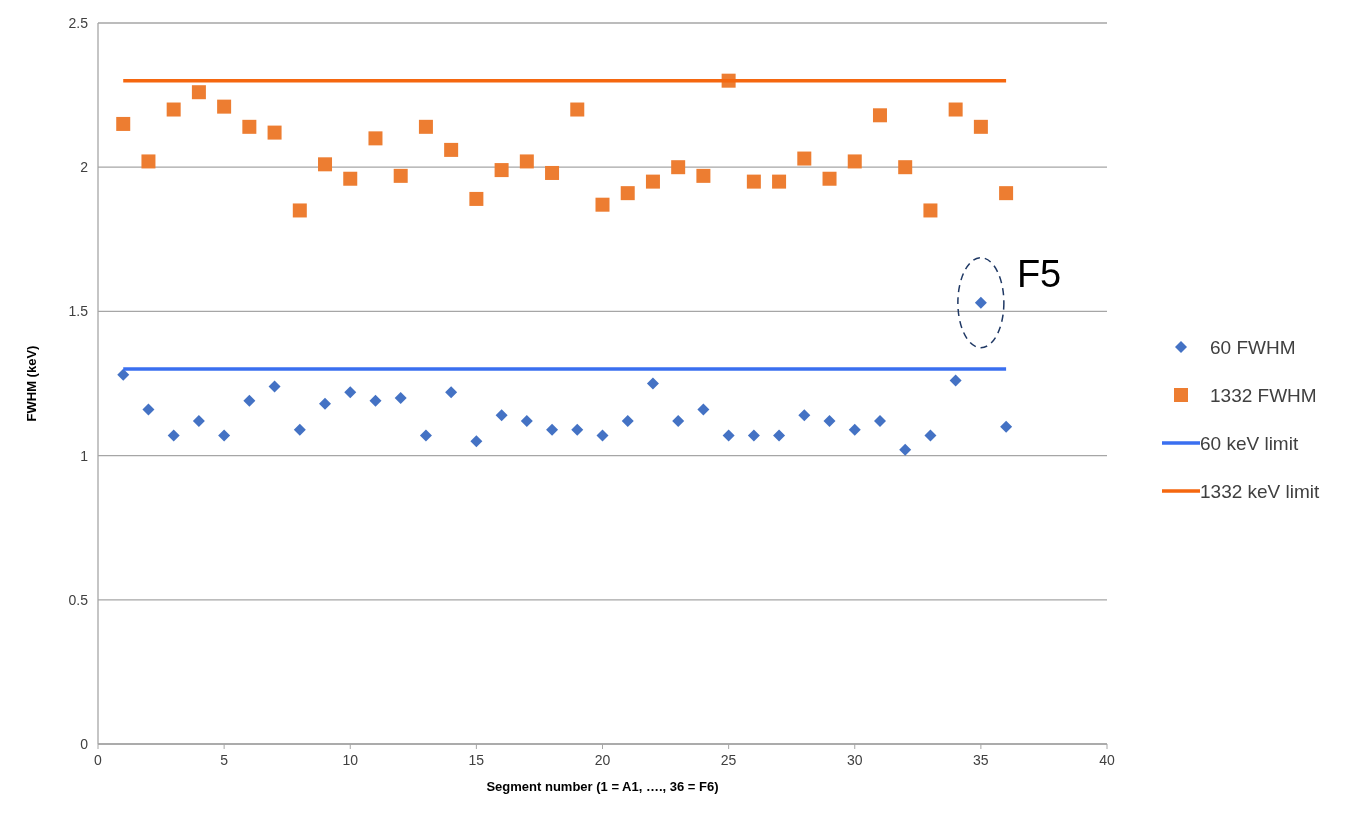 Image resolution: width=1365 pixels, height=839 pixels. Describe the element at coordinates (78, 311) in the screenshot. I see `y-tick-label: 1.5` at that location.